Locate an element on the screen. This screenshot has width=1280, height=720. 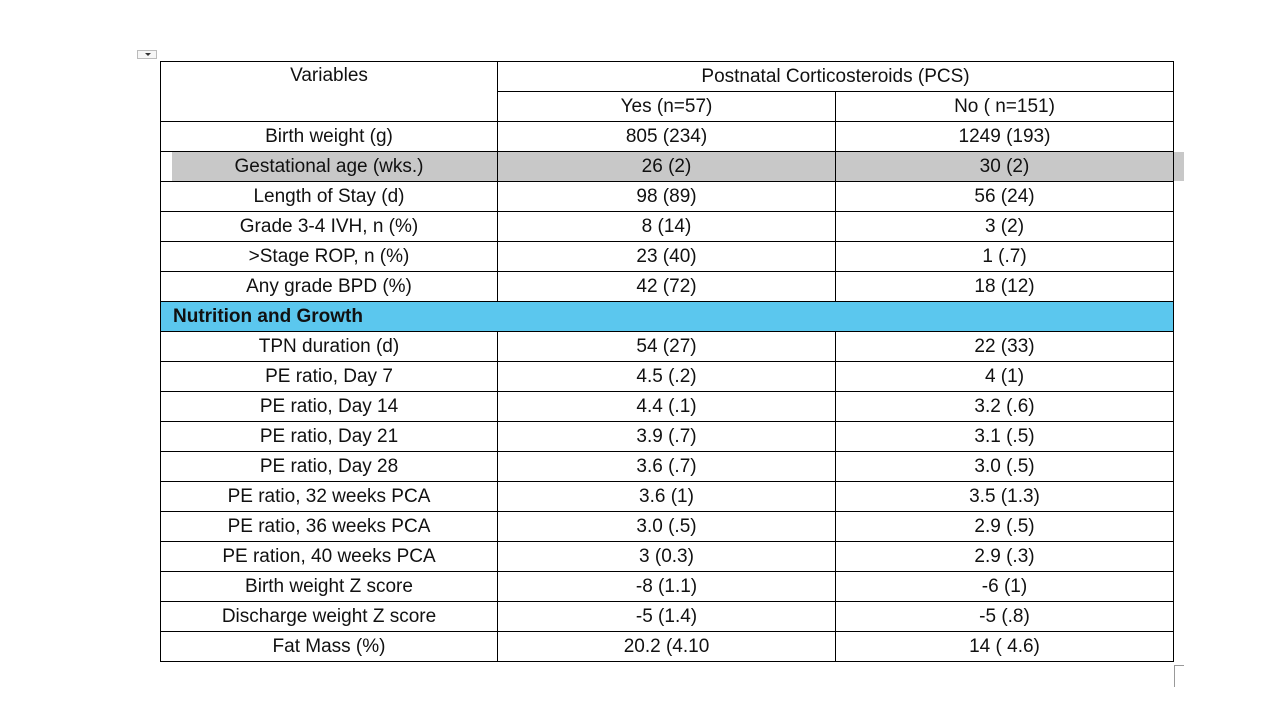
pcs-yes-cell: 8 (14) is located at coordinates (666, 226).